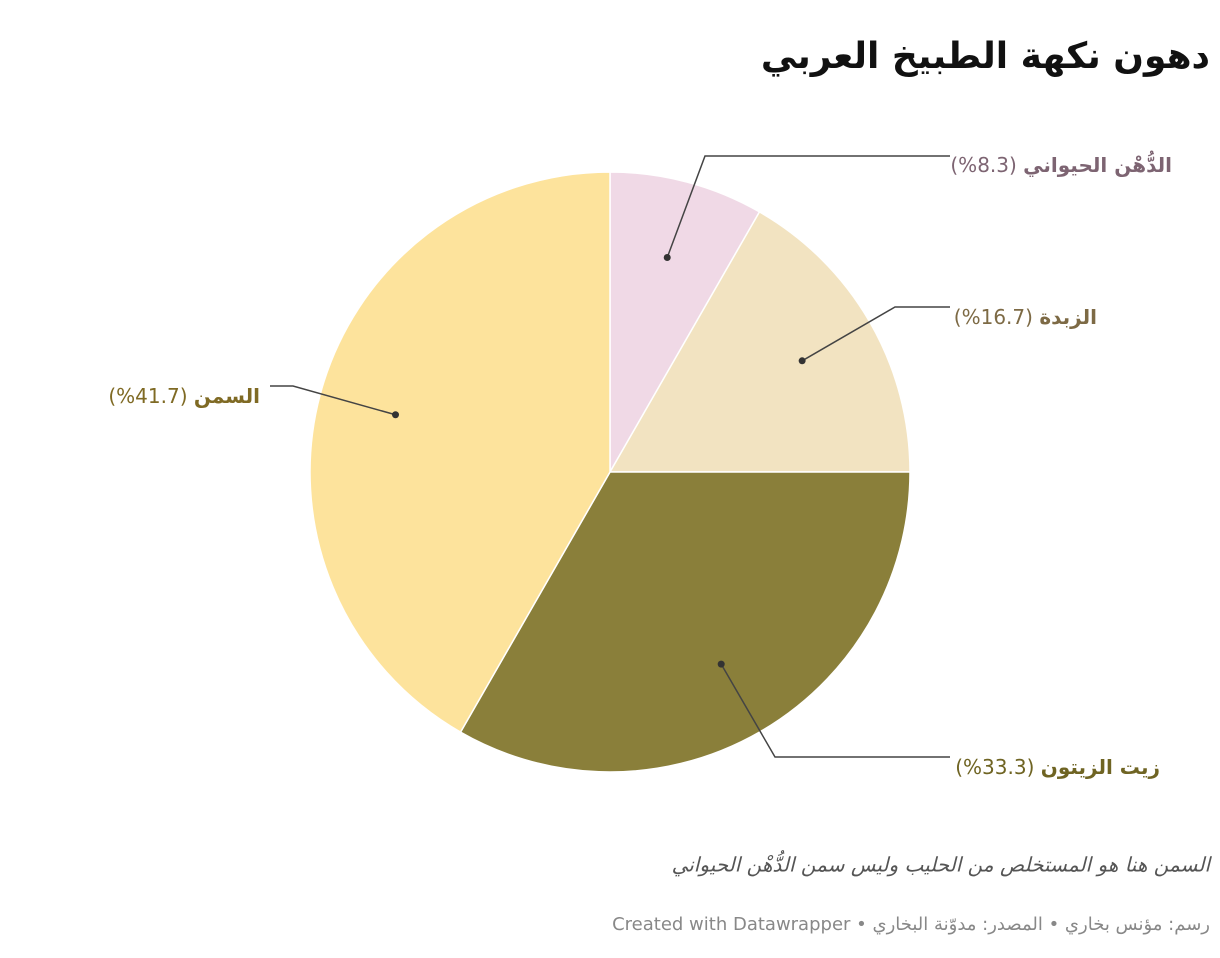 The width and height of the screenshot is (1220, 958). Describe the element at coordinates (227, 396) in the screenshot. I see `slice-name: السمن` at that location.